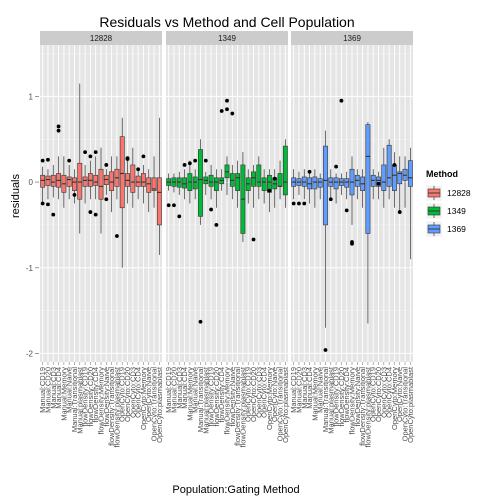 This screenshot has height=504, width=504. Describe the element at coordinates (101, 401) in the screenshot. I see `x-tick-label: flowDensity:Memory` at that location.